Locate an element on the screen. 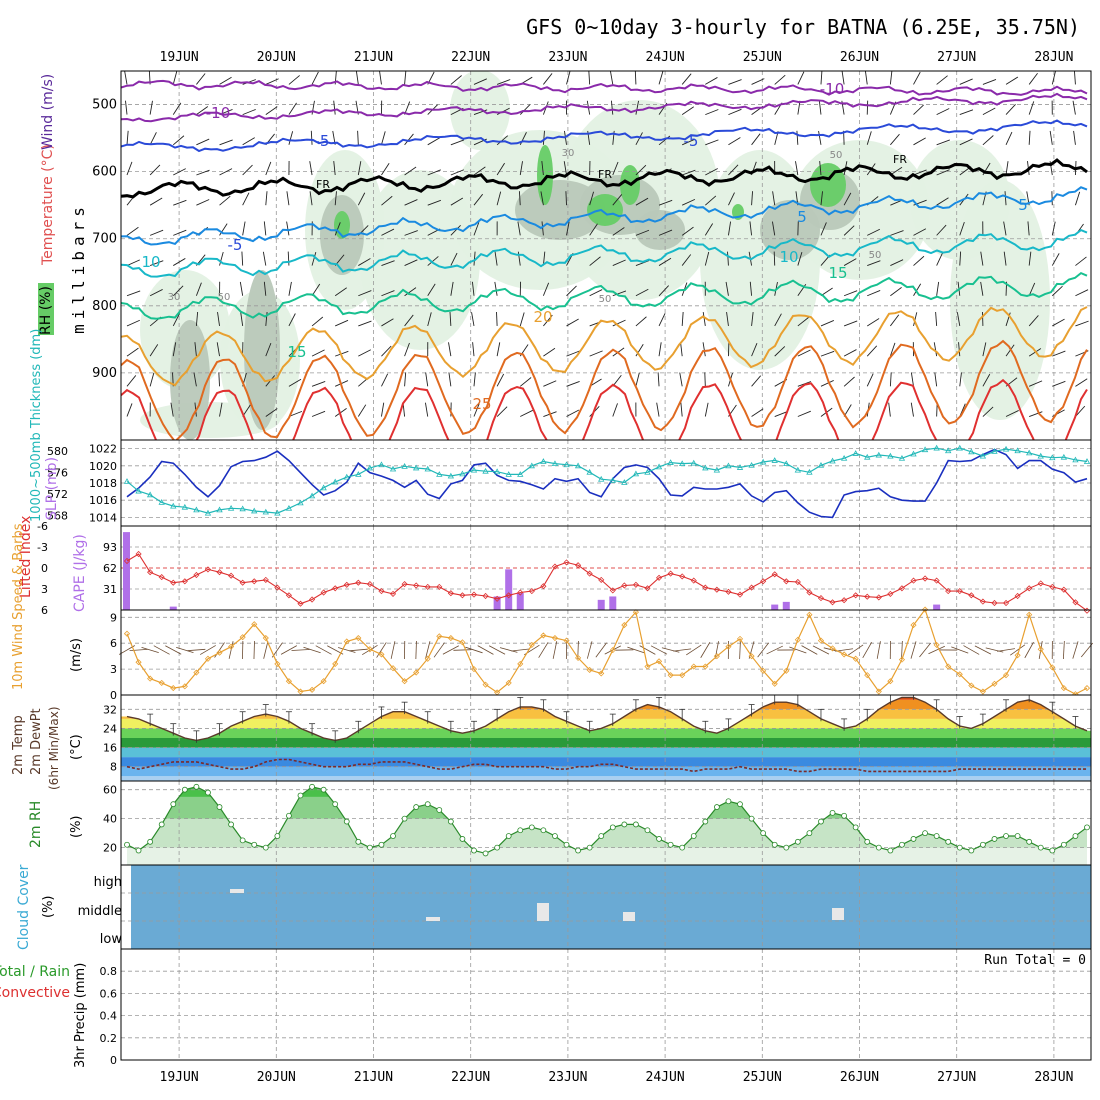  cloud-bar is located at coordinates (543, 912).